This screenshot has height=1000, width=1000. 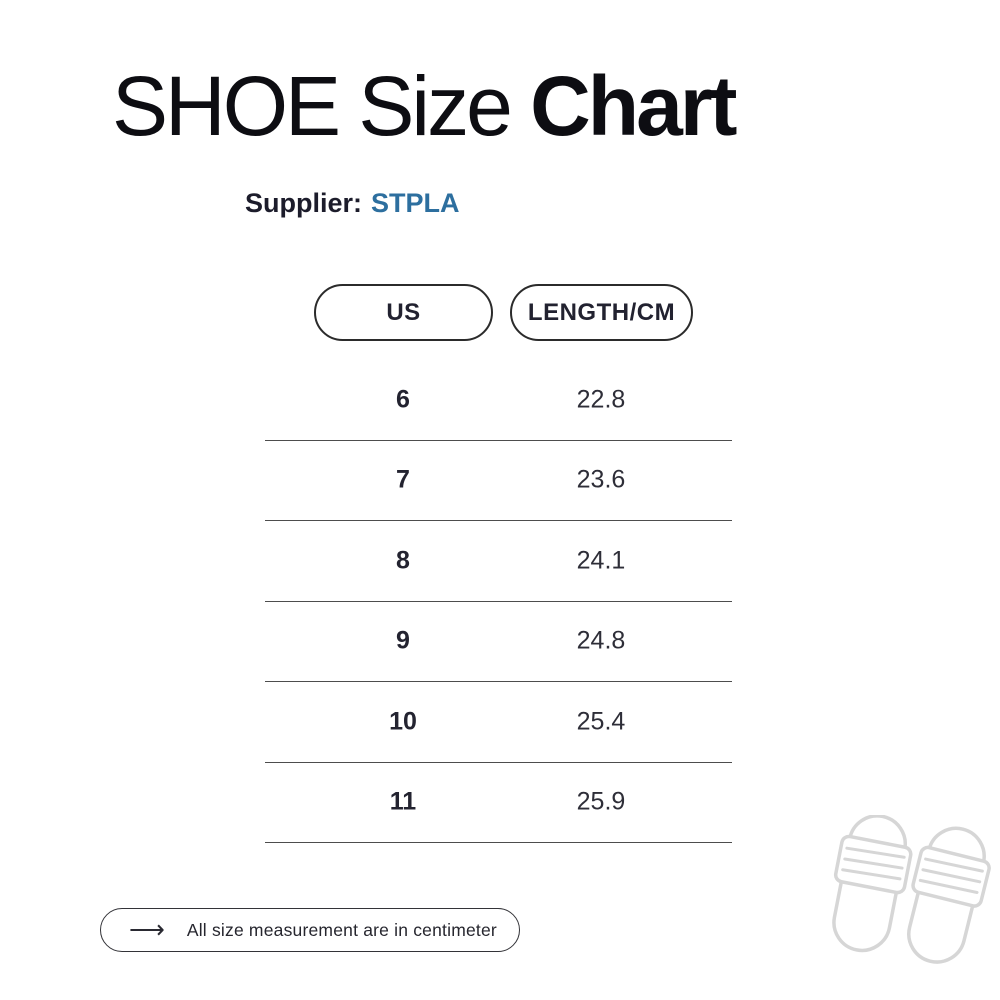 I want to click on length-cell: 24.8, so click(x=601, y=640).